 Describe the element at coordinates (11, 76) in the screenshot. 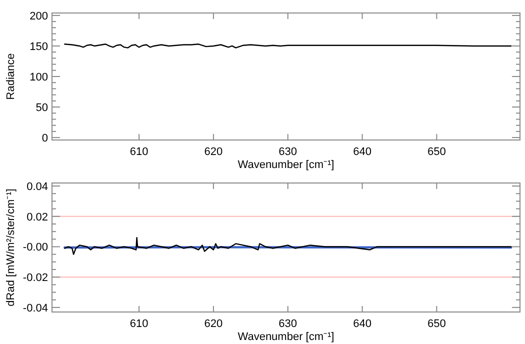

I see `y-axis-title: Radiance` at that location.